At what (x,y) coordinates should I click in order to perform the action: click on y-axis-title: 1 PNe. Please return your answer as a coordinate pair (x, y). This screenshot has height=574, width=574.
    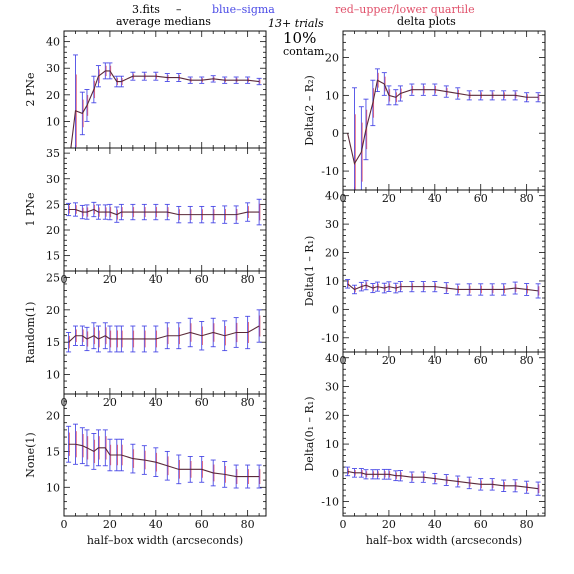
    Looking at the image, I should click on (30, 209).